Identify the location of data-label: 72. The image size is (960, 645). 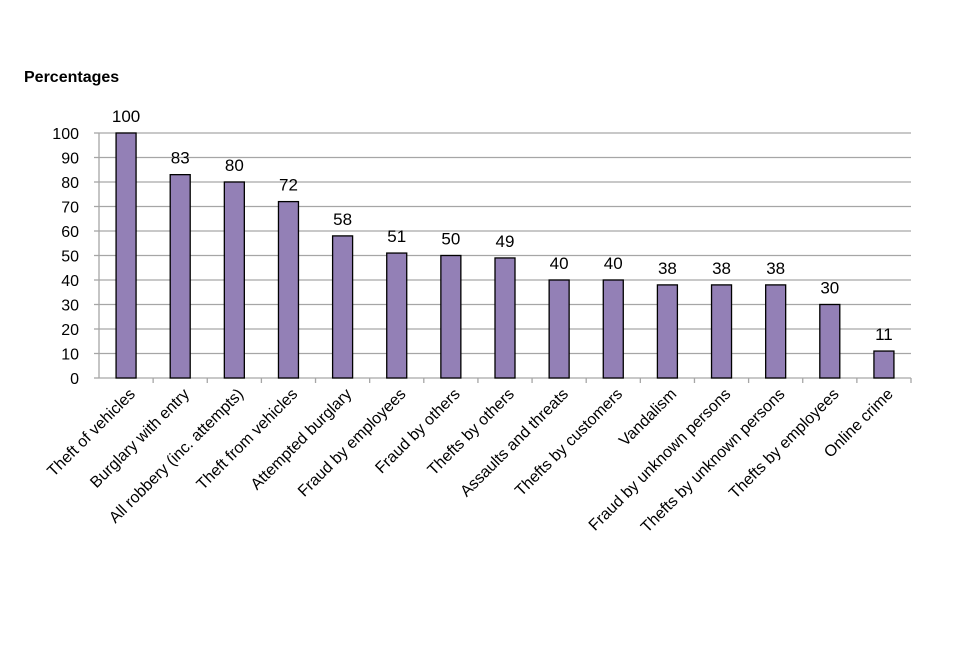
(288, 185).